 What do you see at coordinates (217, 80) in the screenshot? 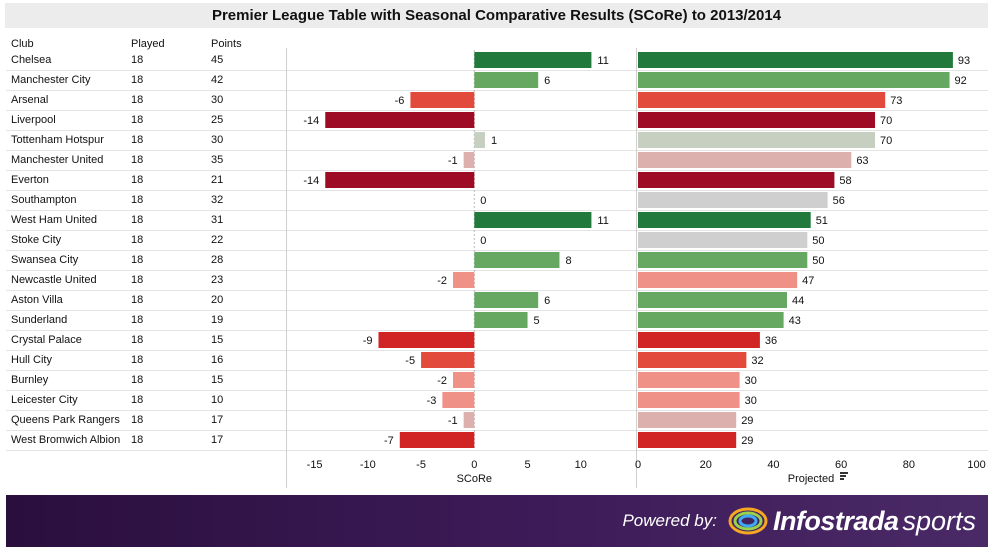
I see `table-cell-points: 42` at bounding box center [217, 80].